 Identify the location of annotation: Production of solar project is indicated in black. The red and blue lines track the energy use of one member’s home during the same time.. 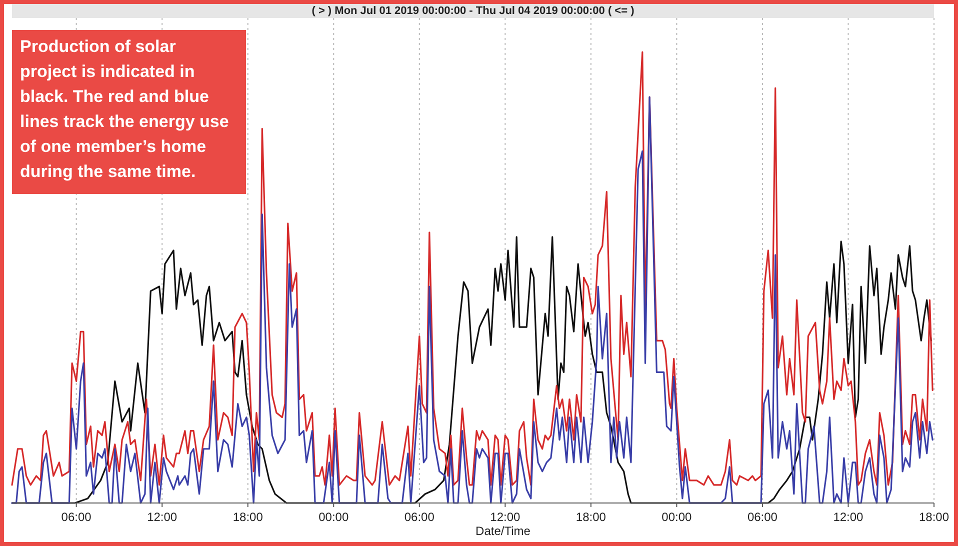
(124, 109).